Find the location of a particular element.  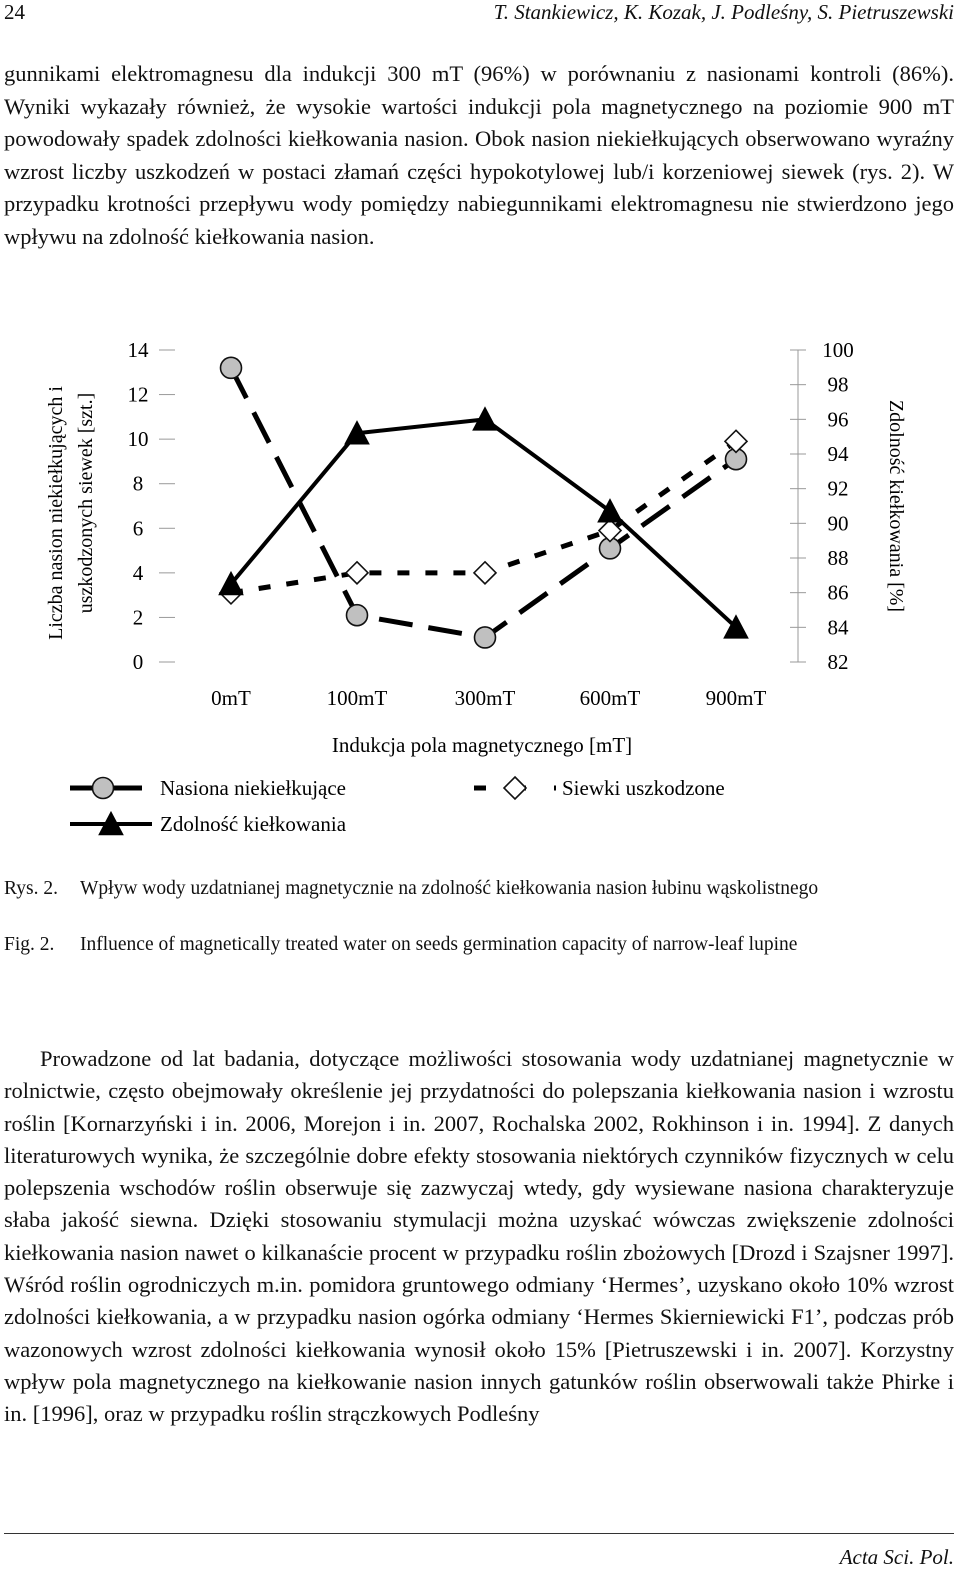

right-tick-label: 84 is located at coordinates (839, 627).